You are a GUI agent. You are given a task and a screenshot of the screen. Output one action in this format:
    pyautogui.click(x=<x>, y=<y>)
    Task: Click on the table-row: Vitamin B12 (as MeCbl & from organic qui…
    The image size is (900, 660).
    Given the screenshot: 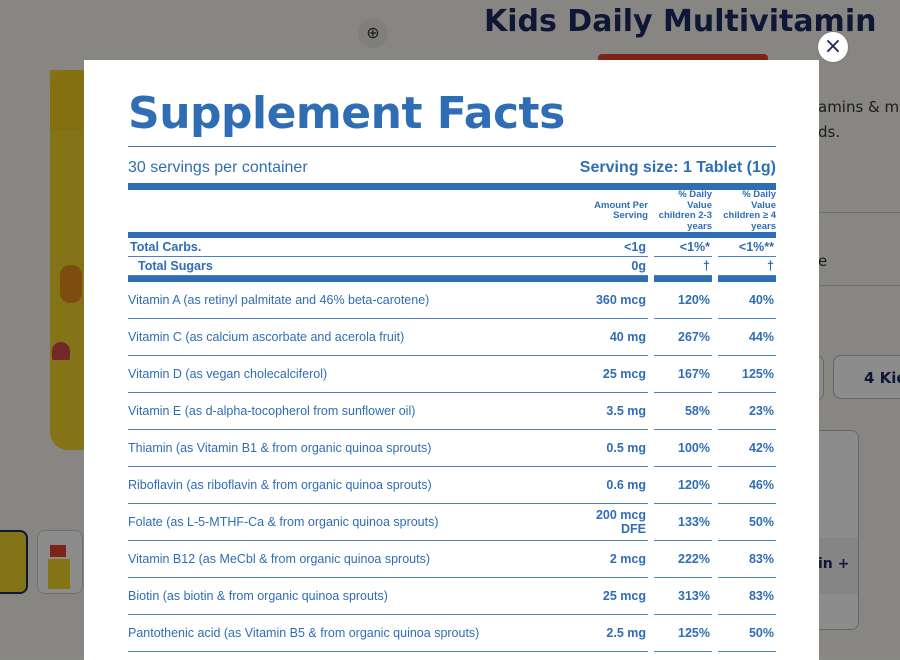 What is the action you would take?
    pyautogui.click(x=452, y=559)
    